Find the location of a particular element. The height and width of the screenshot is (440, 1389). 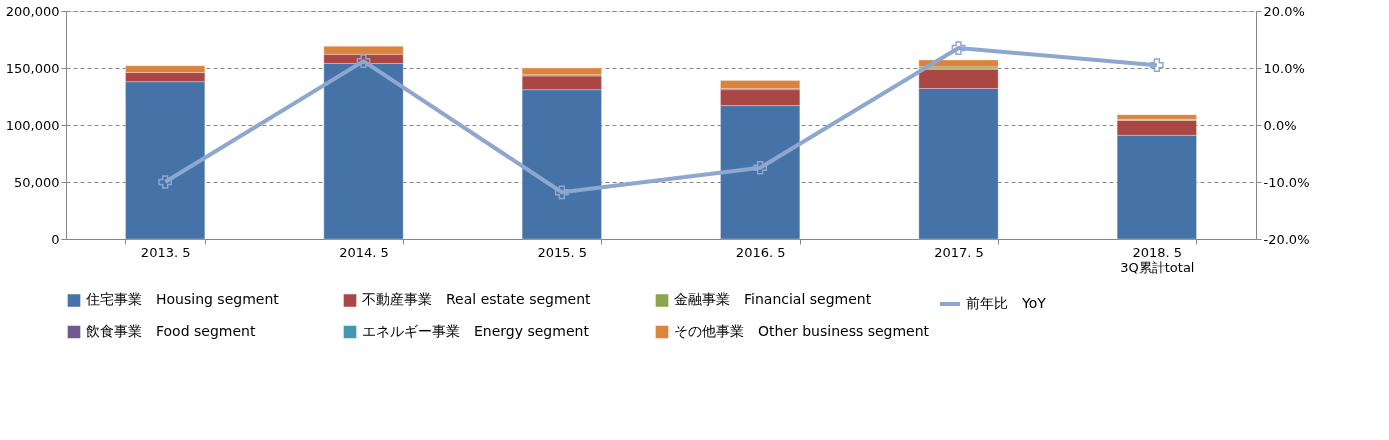

y2-tick-label: -20.0% is located at coordinates (1286, 239).